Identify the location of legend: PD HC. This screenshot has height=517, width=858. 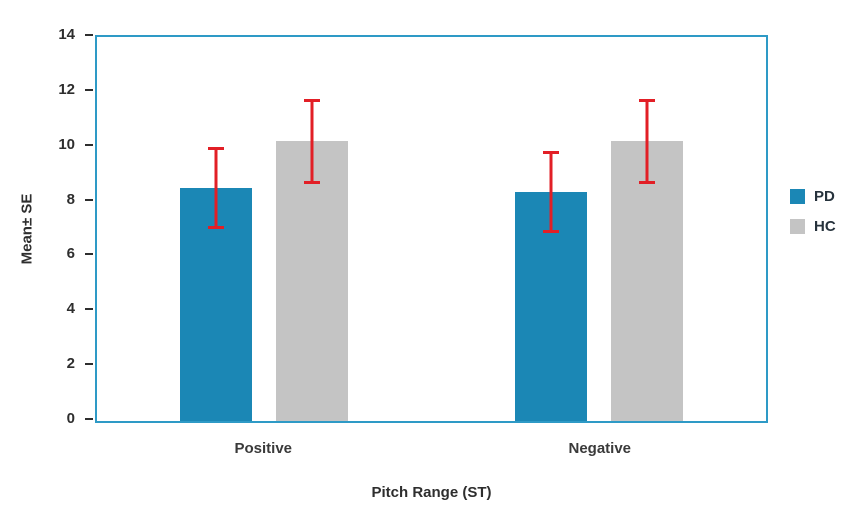
(813, 211).